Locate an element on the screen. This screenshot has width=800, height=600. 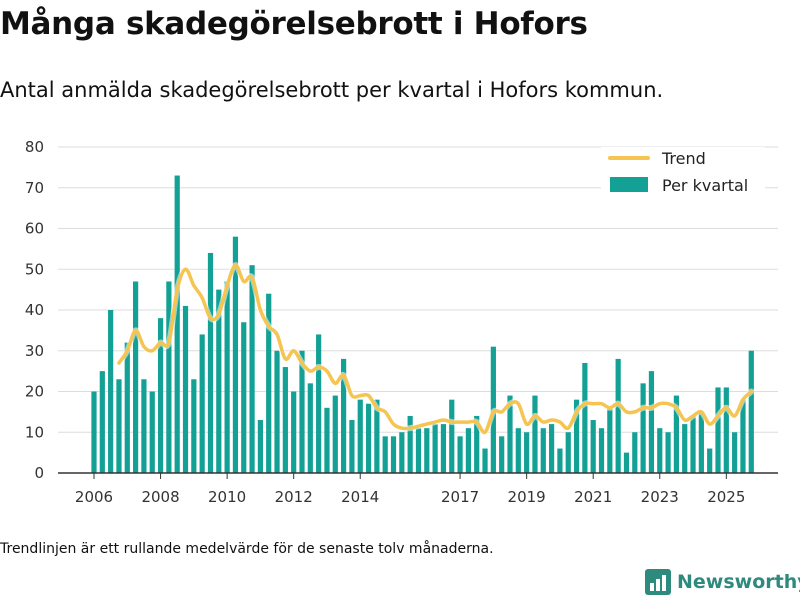
legend: Trend Per kvartal is located at coordinates (683, 176).